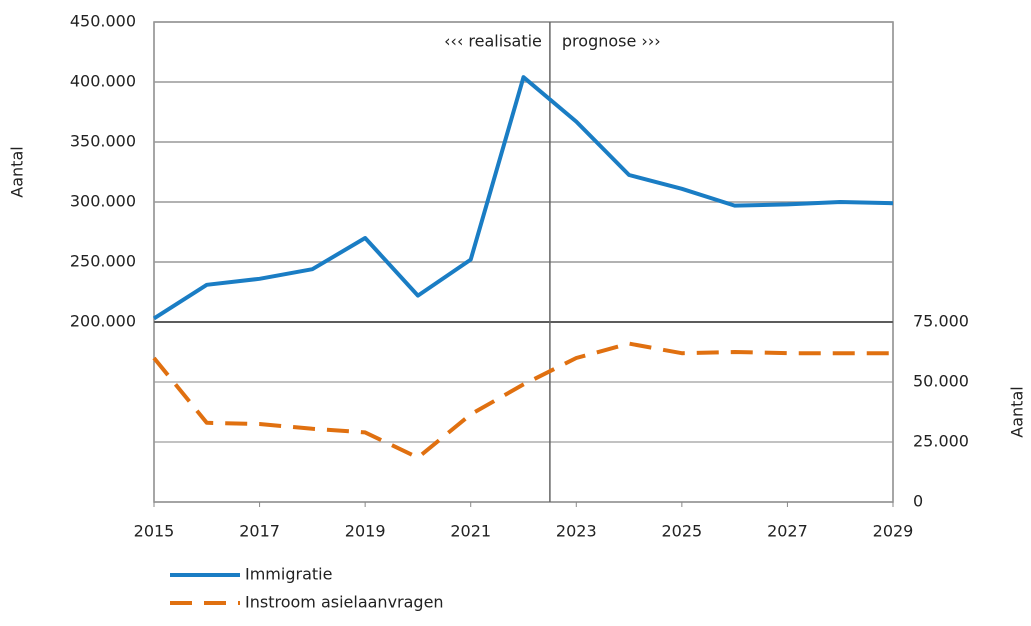 The height and width of the screenshot is (626, 1031). Describe the element at coordinates (941, 321) in the screenshot. I see `y2-tick-label: 75.000` at that location.